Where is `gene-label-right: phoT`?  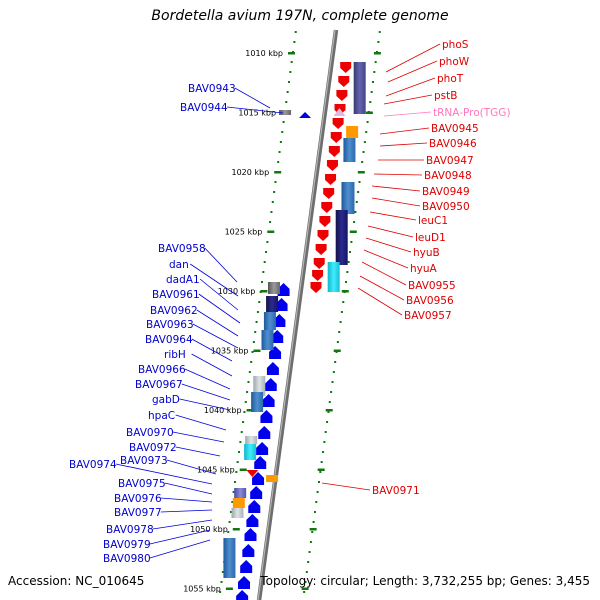
gene-label-right: phoT is located at coordinates (450, 79).